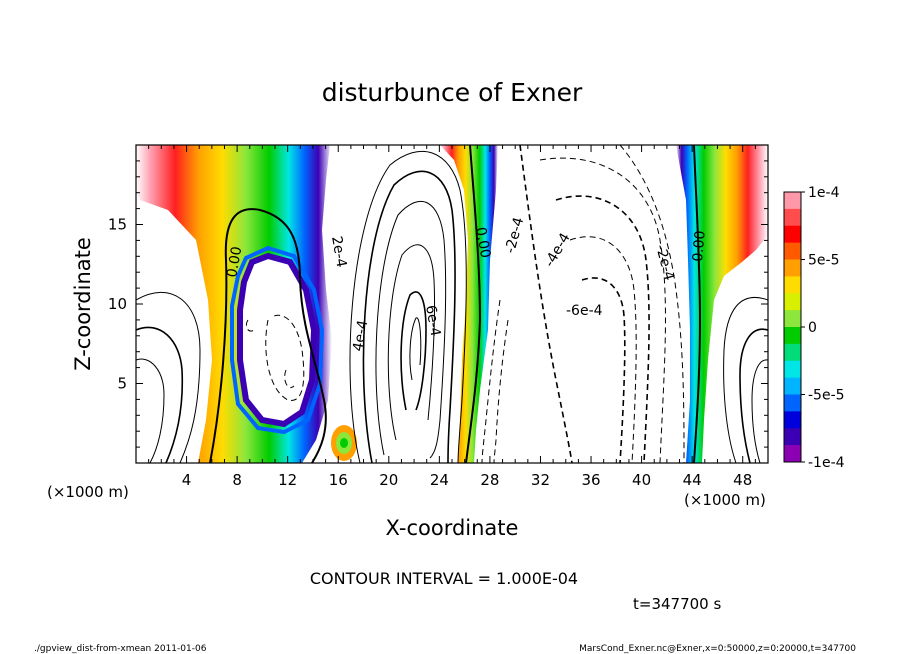 The height and width of the screenshot is (654, 904). Describe the element at coordinates (489, 480) in the screenshot. I see `x-tick-label: 28` at that location.